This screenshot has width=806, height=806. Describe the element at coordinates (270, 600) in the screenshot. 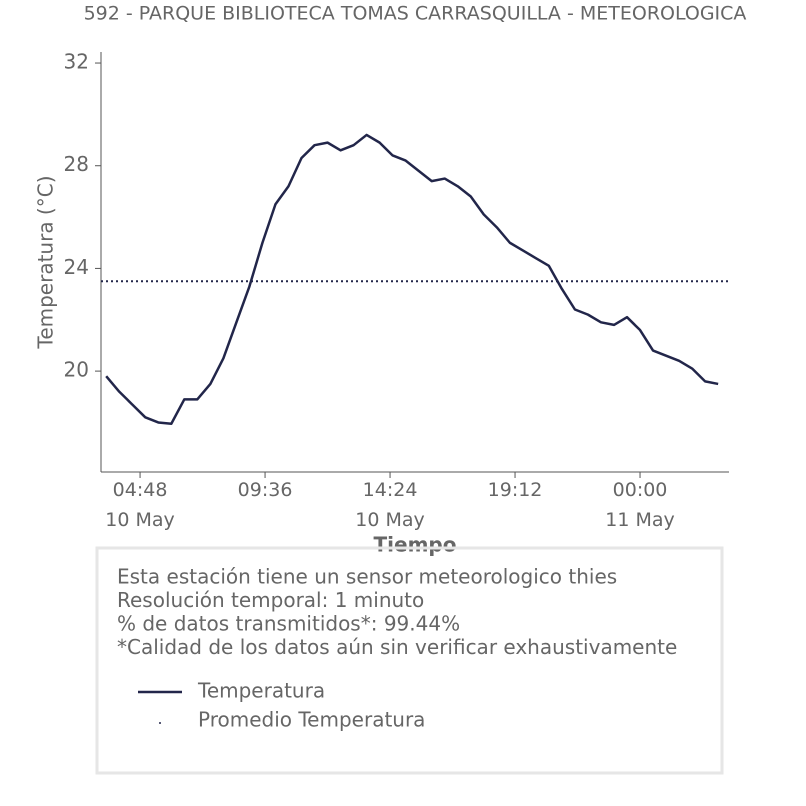

I see `info-text: Resolución temporal: 1 minuto` at that location.